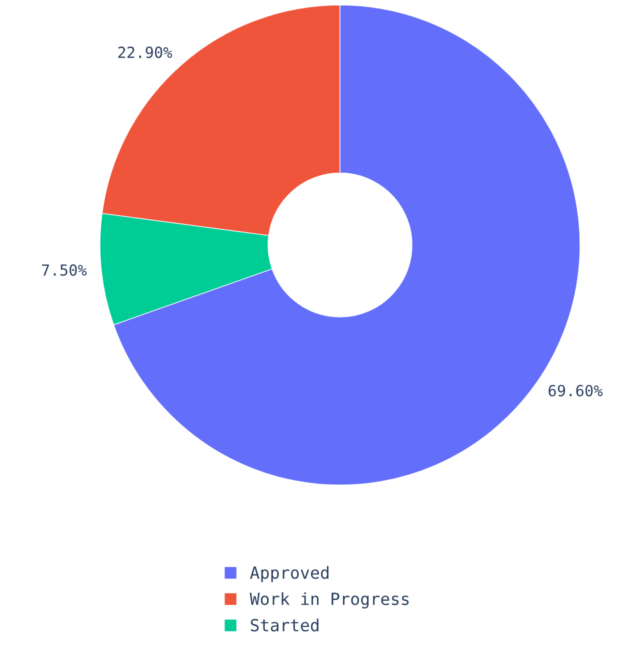 The width and height of the screenshot is (635, 652). What do you see at coordinates (329, 600) in the screenshot?
I see `legend-label: Work in Progress` at bounding box center [329, 600].